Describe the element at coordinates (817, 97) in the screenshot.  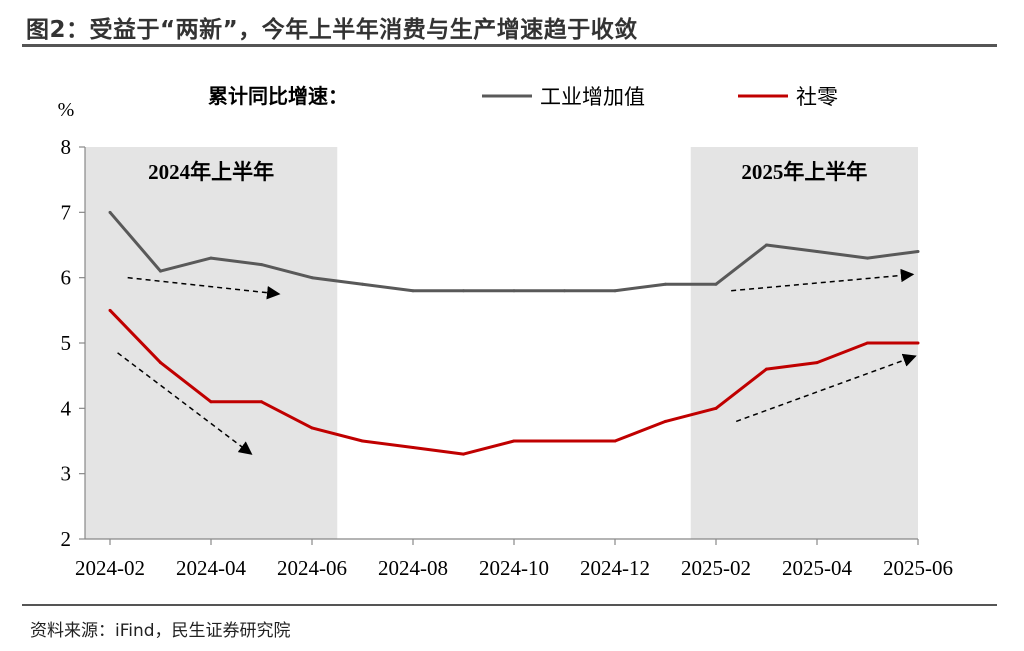
I see `legend-label: 社零` at that location.